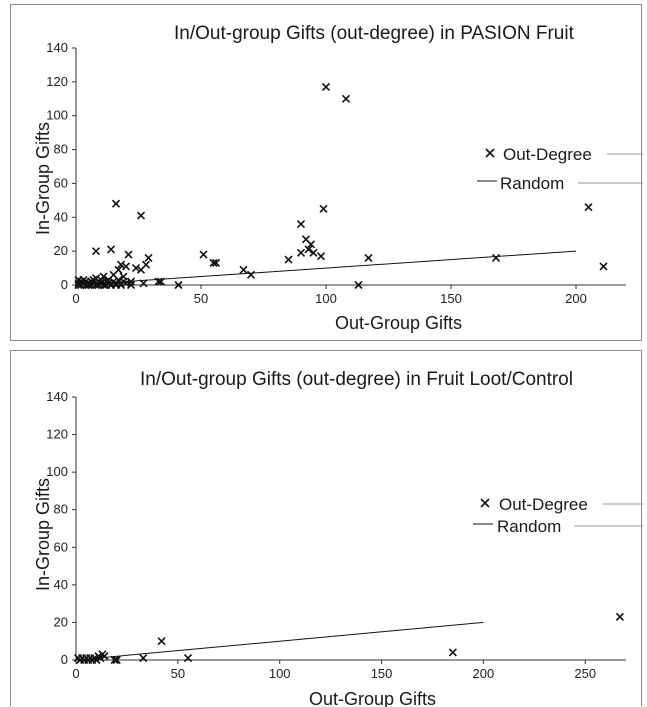  Describe the element at coordinates (334, 670) in the screenshot. I see `x-axis-ticks: 0 50 100 150 200 250` at that location.